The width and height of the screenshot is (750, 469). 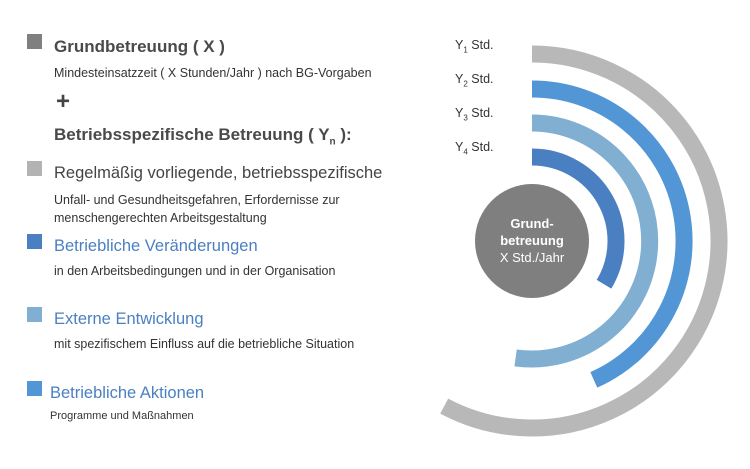 I want to click on arc-y3, so click(x=586, y=241).